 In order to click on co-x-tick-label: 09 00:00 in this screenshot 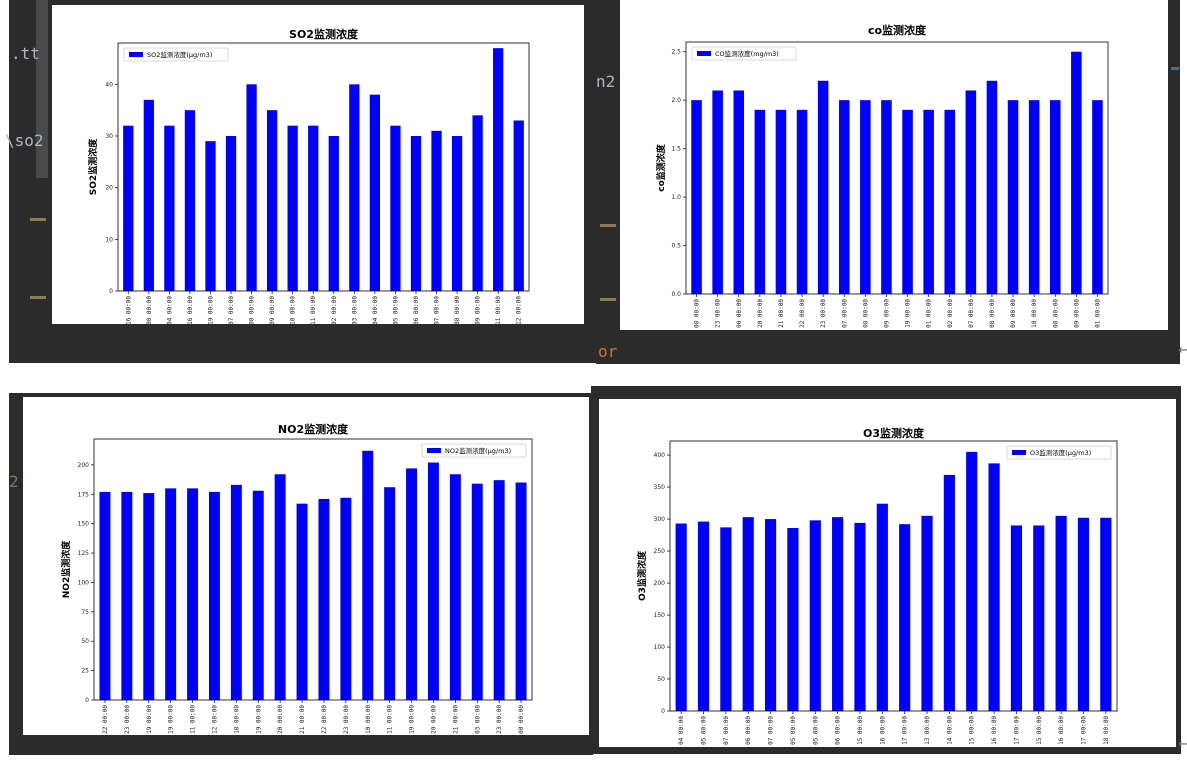, I will do `click(886, 313)`.